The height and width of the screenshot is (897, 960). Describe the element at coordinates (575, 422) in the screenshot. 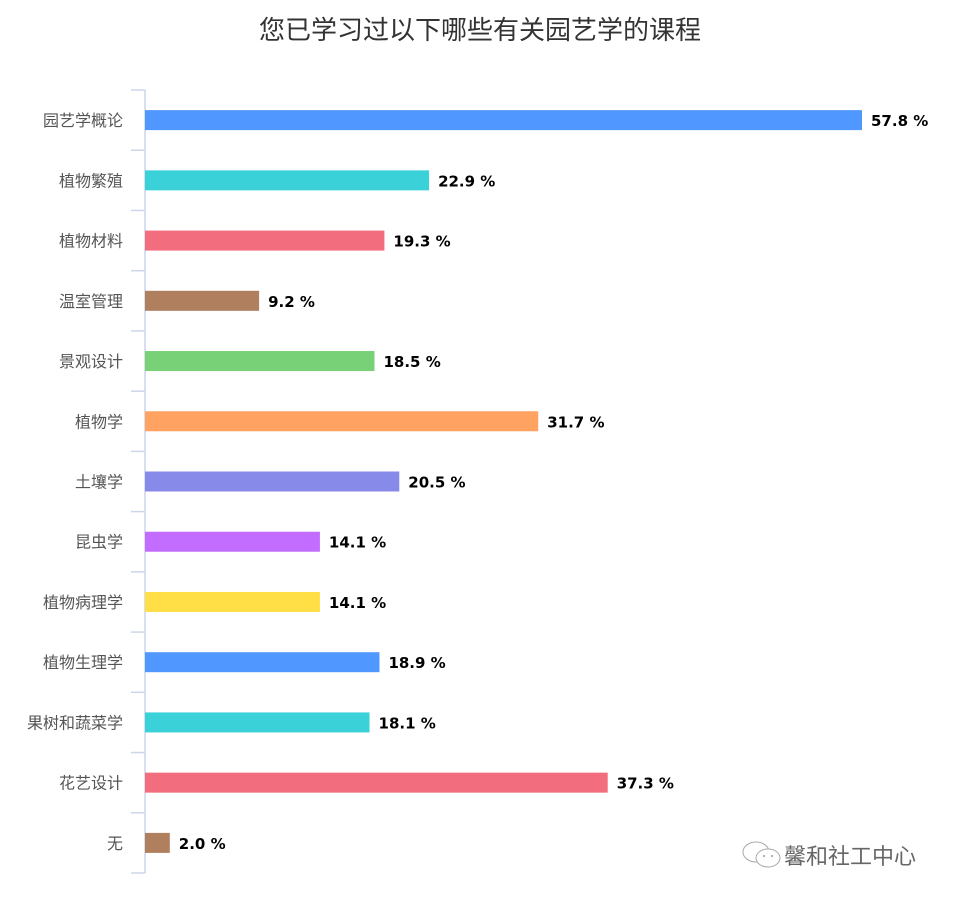

I see `data-label: 31.7 %` at that location.